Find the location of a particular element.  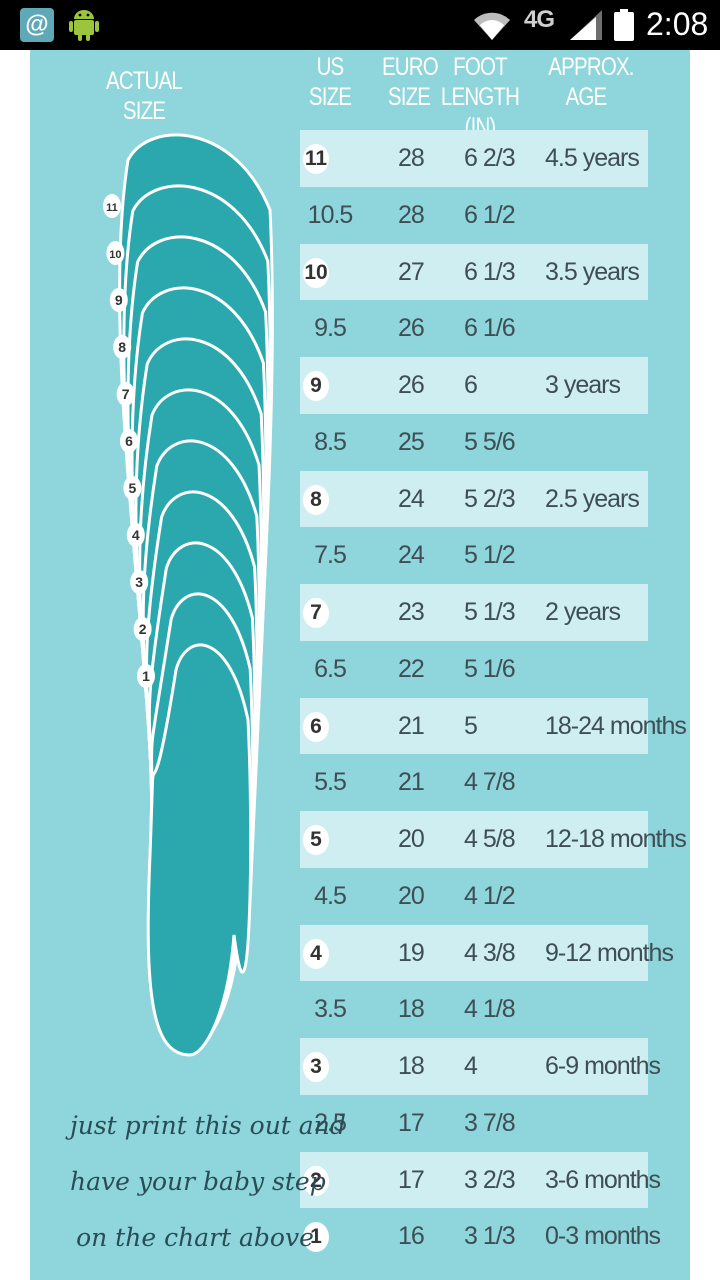

foot-size-label: 3 is located at coordinates (139, 582).